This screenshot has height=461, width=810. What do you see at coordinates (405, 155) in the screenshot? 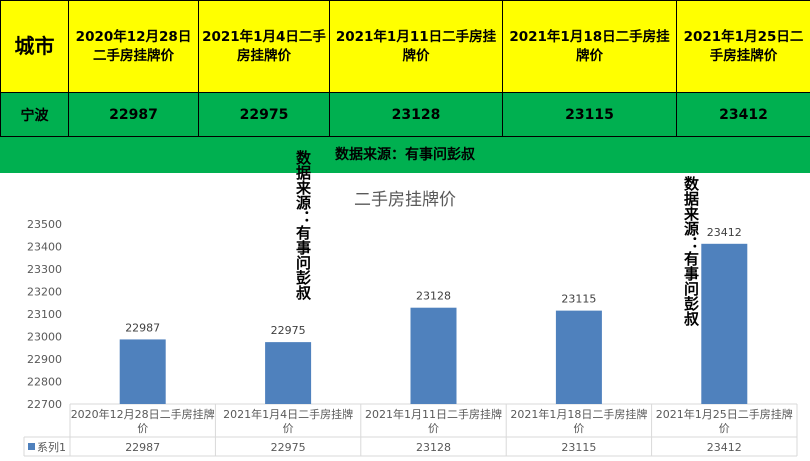
I see `source-note: 数据来源：有事问彭叔` at bounding box center [405, 155].